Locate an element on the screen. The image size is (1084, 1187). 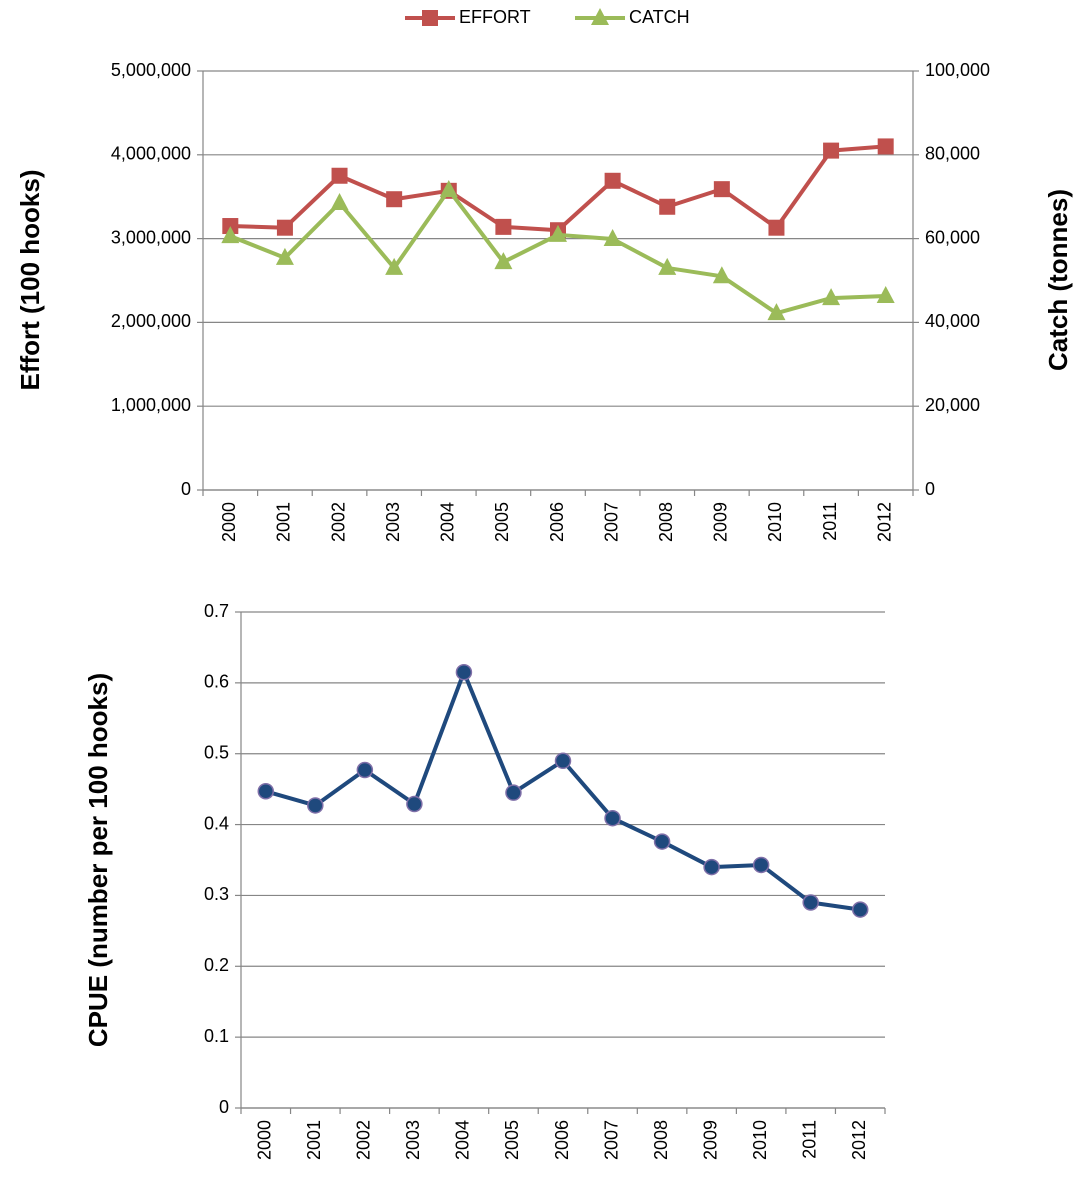
y-tick-label: 80,000 is located at coordinates (952, 154).